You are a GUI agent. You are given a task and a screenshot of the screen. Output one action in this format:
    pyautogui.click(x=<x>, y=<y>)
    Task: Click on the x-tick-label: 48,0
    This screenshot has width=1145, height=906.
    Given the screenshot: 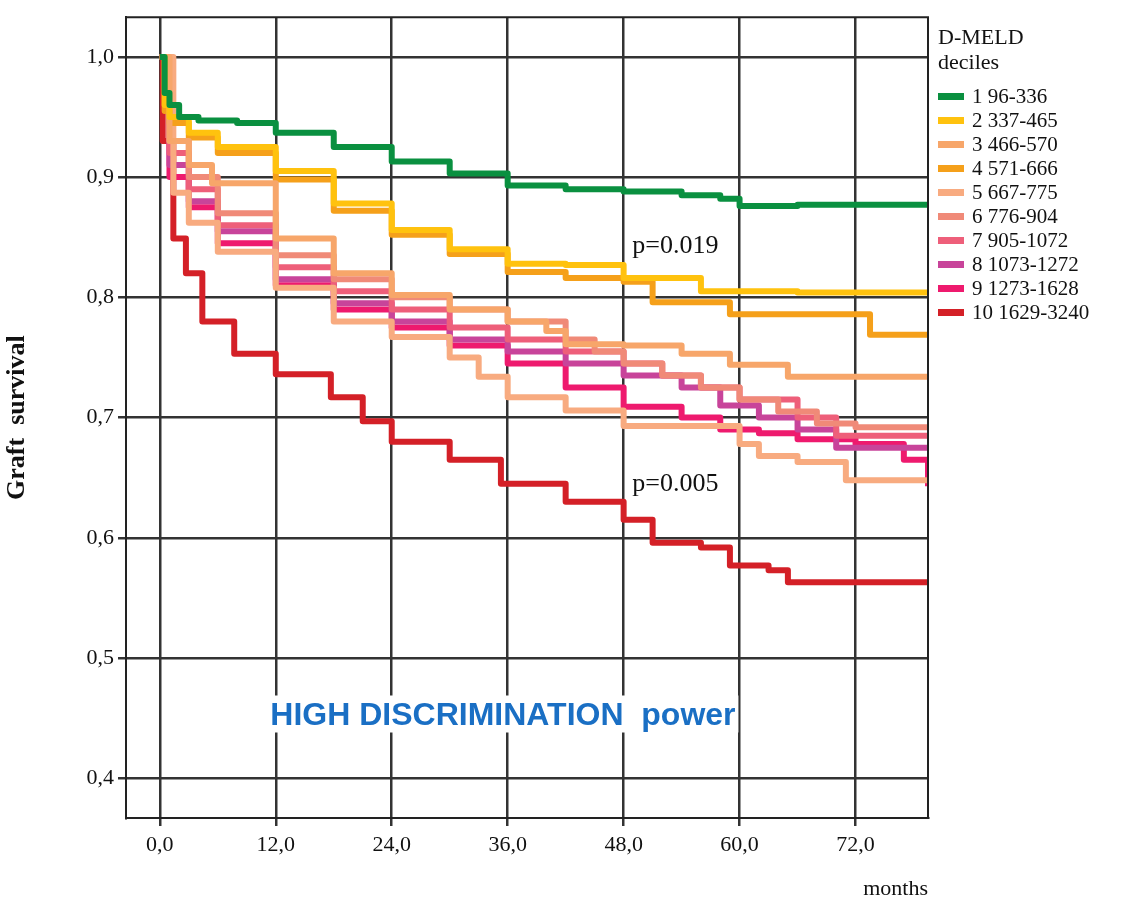 What is the action you would take?
    pyautogui.click(x=623, y=843)
    